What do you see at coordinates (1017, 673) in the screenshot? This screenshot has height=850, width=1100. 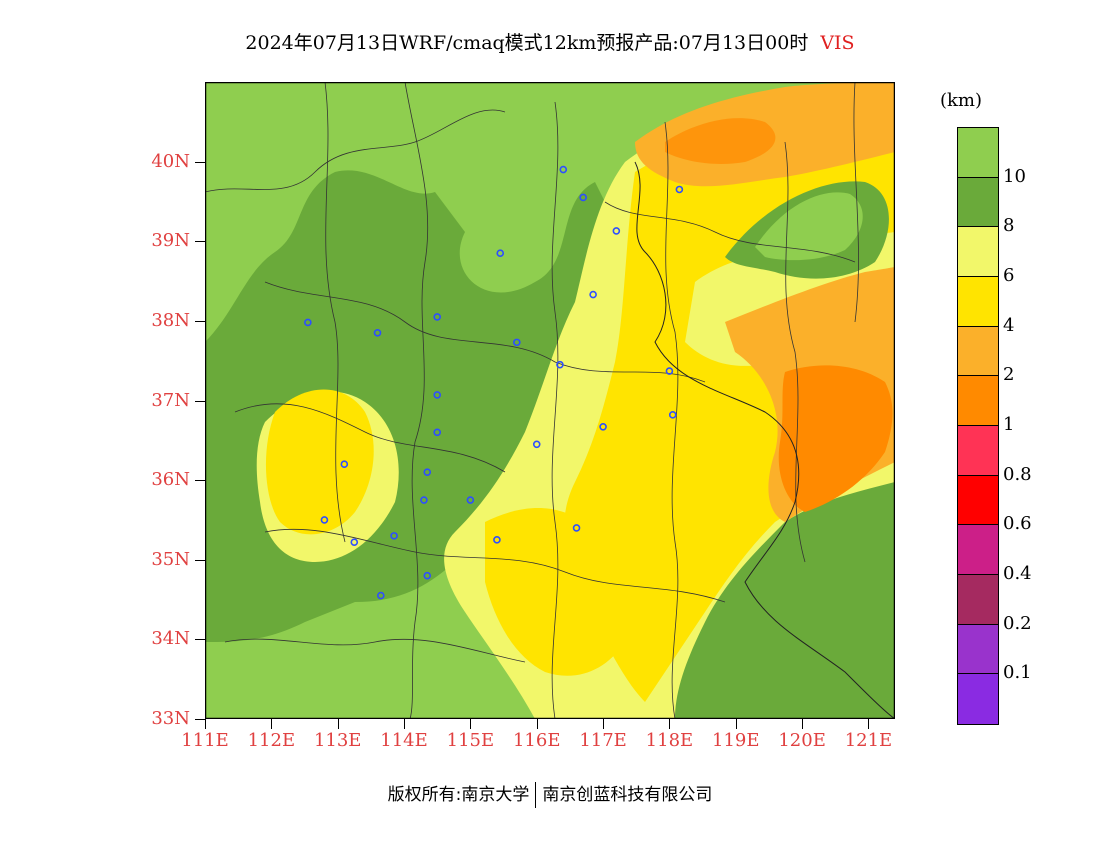 I see `legend-label: 0.1` at bounding box center [1017, 673].